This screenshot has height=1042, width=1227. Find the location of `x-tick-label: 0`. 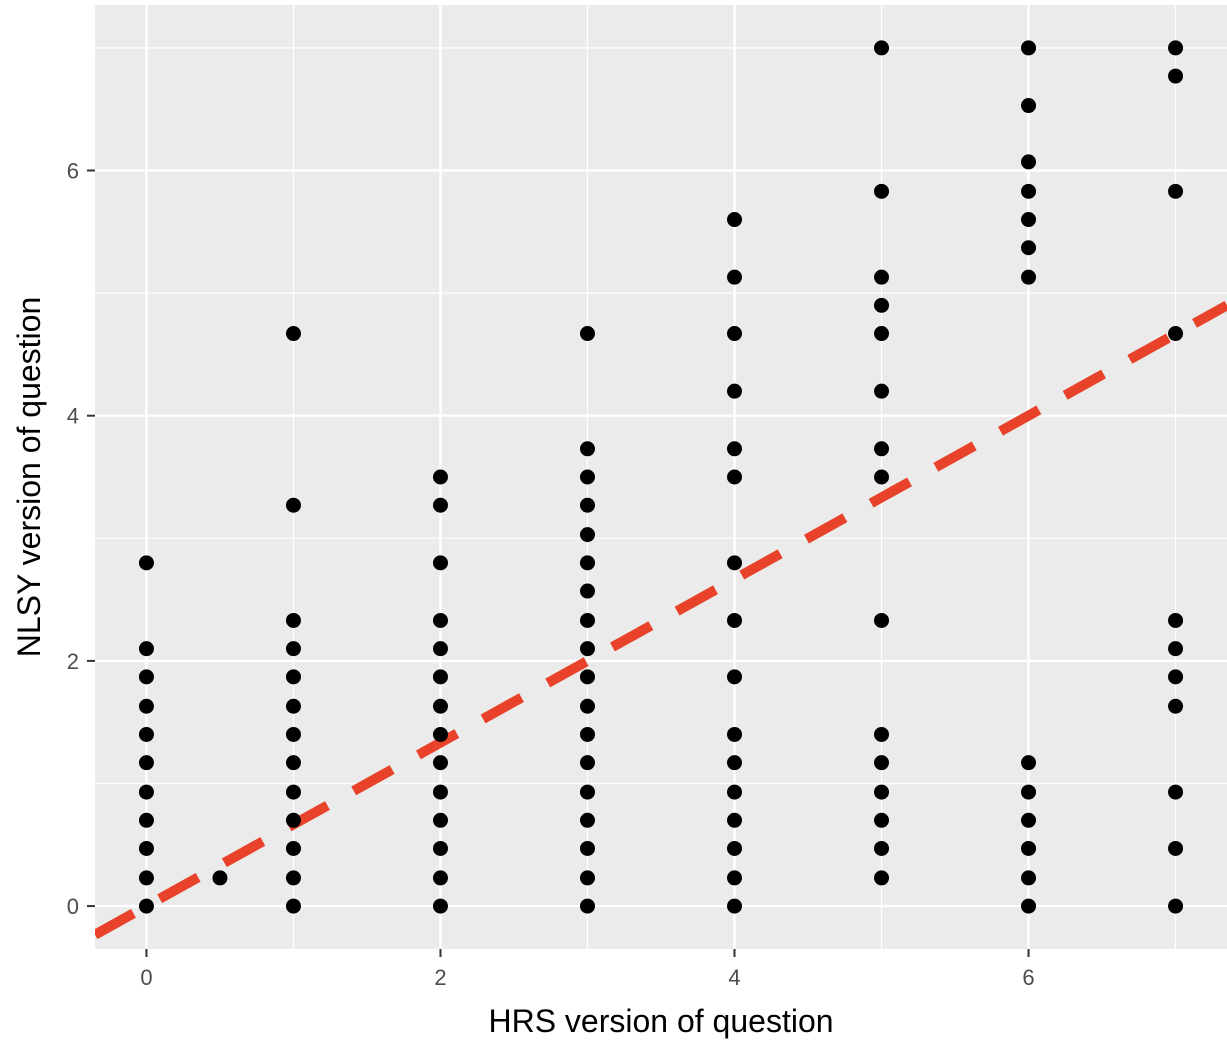

x-tick-label: 0 is located at coordinates (146, 977).